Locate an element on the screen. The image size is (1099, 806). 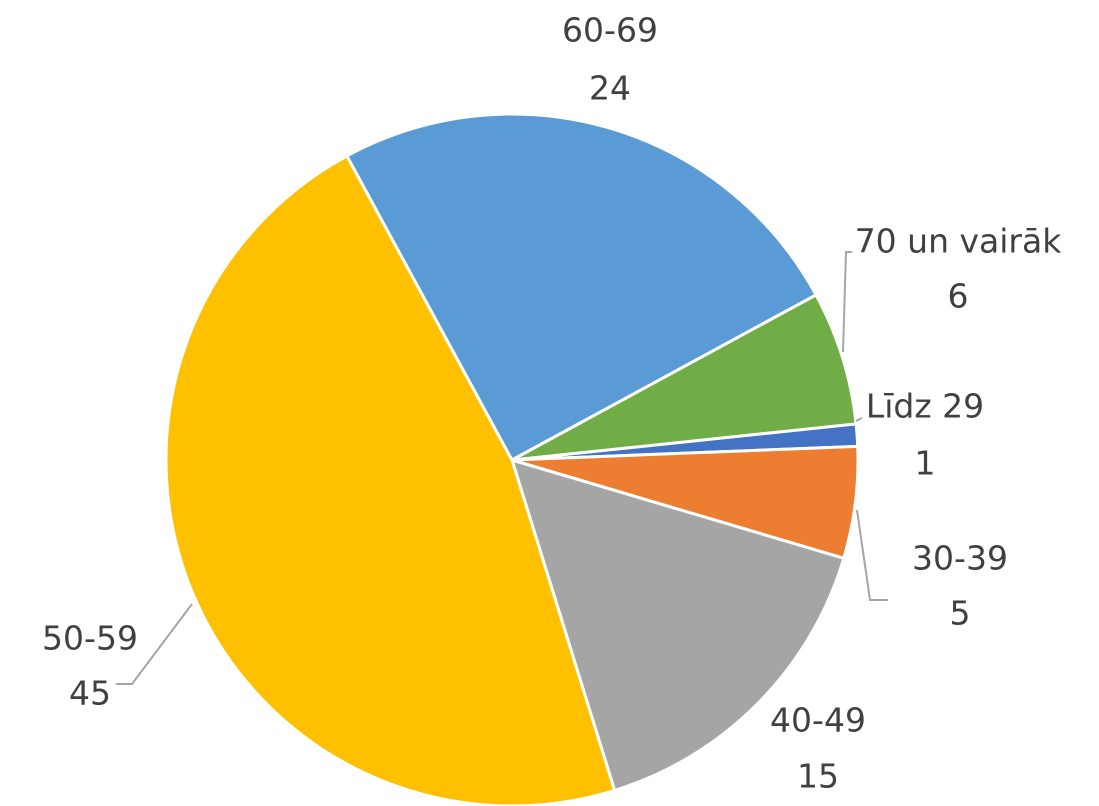
data-label-category: 40-49 is located at coordinates (818, 720).